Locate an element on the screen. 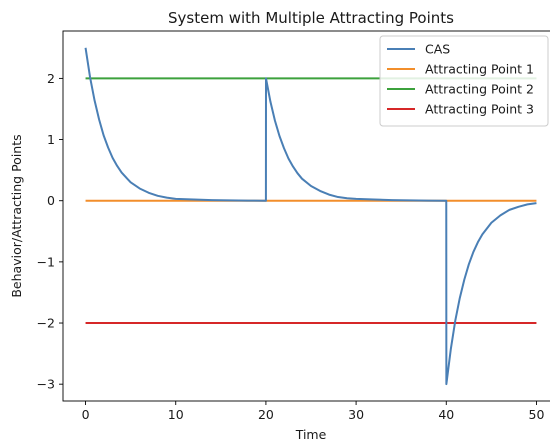  legend-label: CAS is located at coordinates (437, 49).